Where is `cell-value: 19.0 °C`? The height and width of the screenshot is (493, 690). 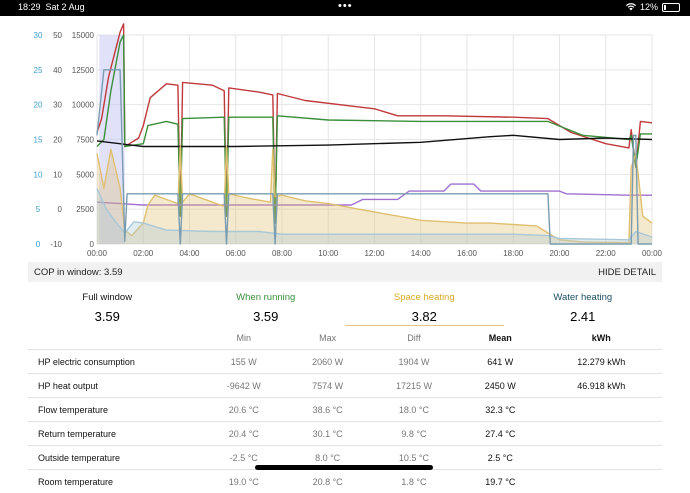
cell-value: 19.0 °C is located at coordinates (244, 481).